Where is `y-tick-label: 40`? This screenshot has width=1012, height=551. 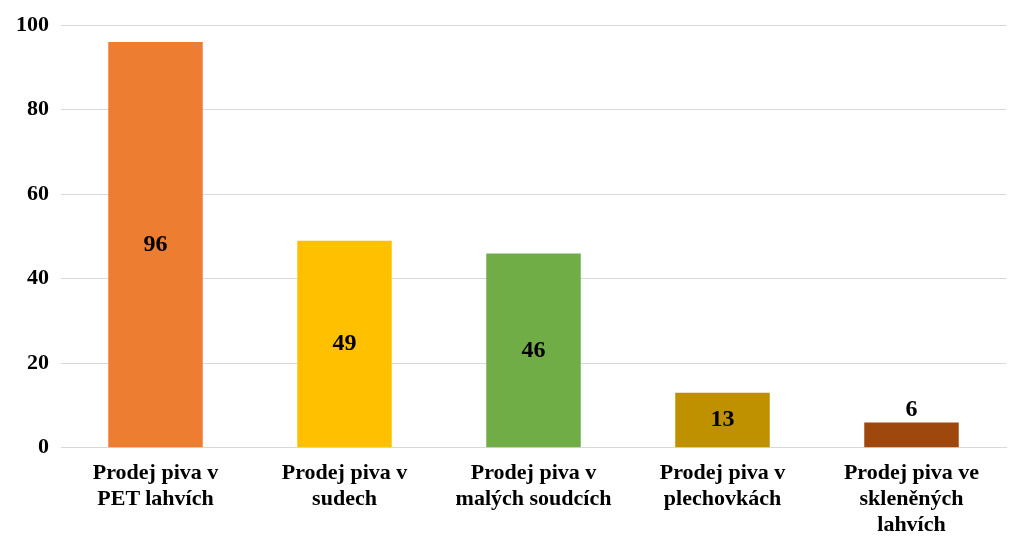
y-tick-label: 40 is located at coordinates (38, 277).